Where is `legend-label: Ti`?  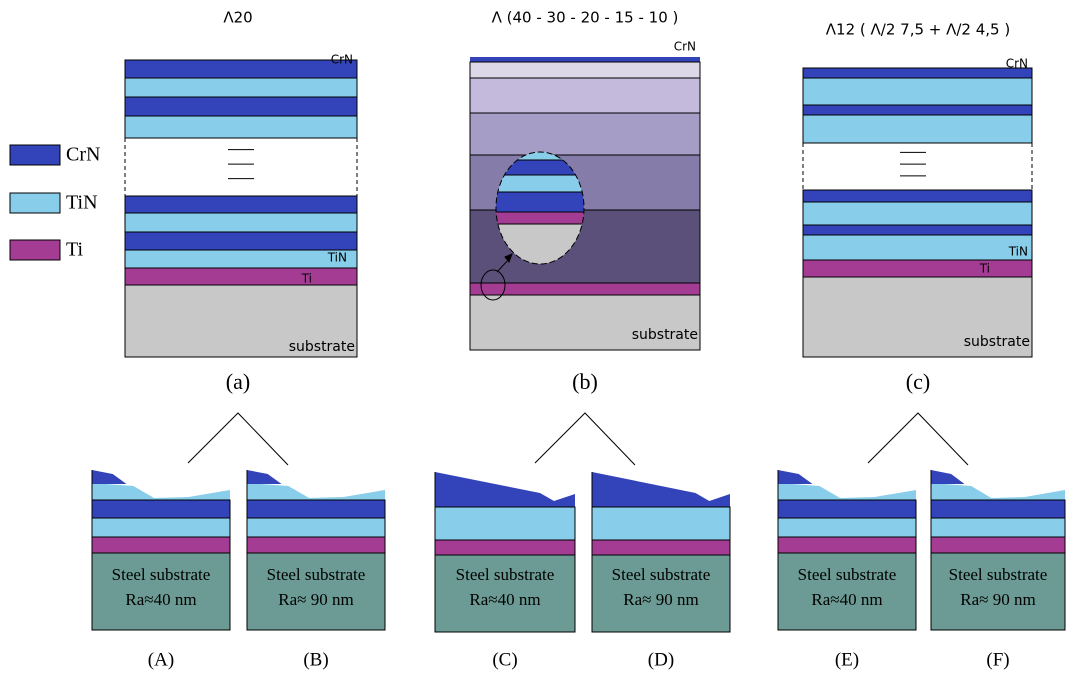
legend-label: Ti is located at coordinates (75, 250).